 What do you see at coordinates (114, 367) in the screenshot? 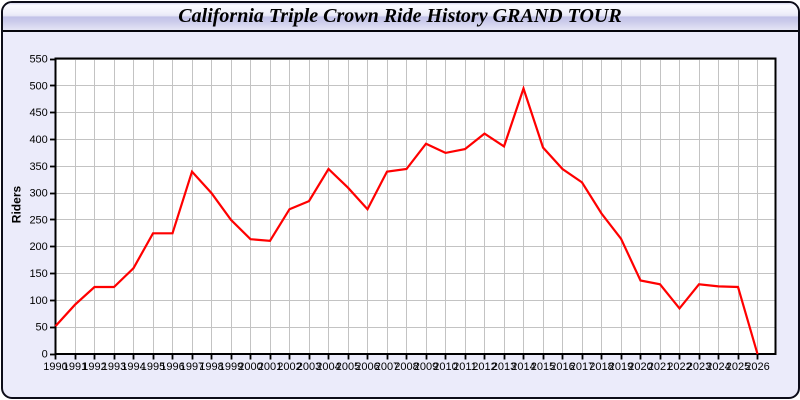
I see `svg-text: 1993` at bounding box center [114, 367].